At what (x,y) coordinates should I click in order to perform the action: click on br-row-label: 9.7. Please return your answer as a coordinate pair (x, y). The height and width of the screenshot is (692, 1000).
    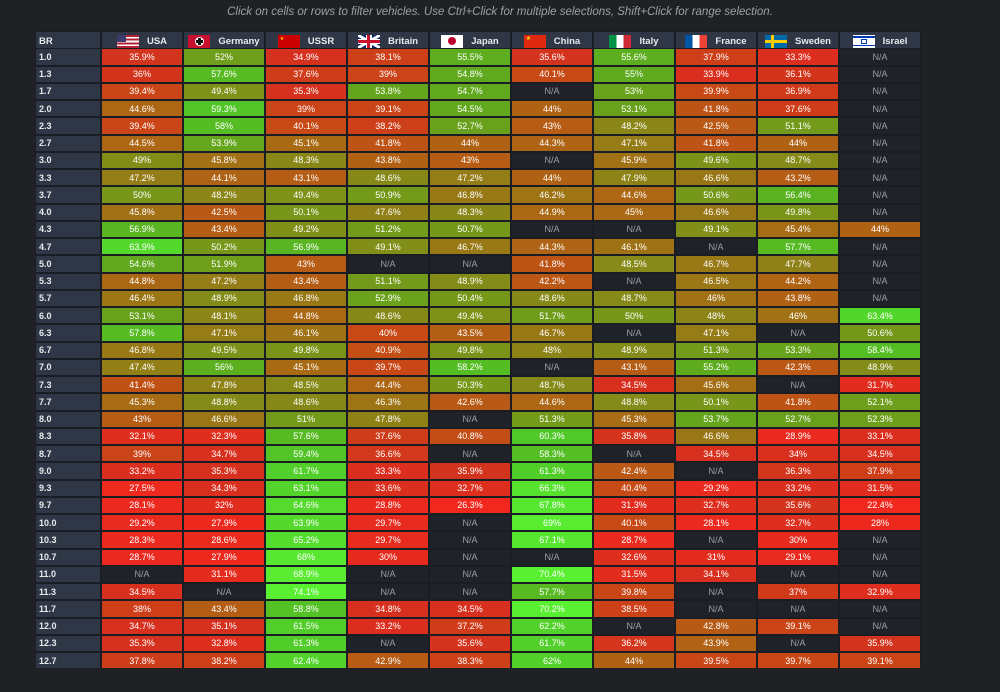
    Looking at the image, I should click on (68, 505).